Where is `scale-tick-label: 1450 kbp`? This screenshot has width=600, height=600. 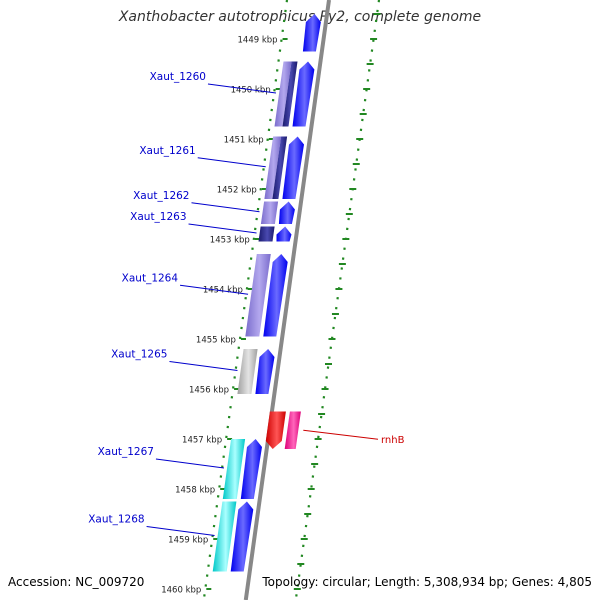
scale-tick-label: 1450 kbp is located at coordinates (251, 91).